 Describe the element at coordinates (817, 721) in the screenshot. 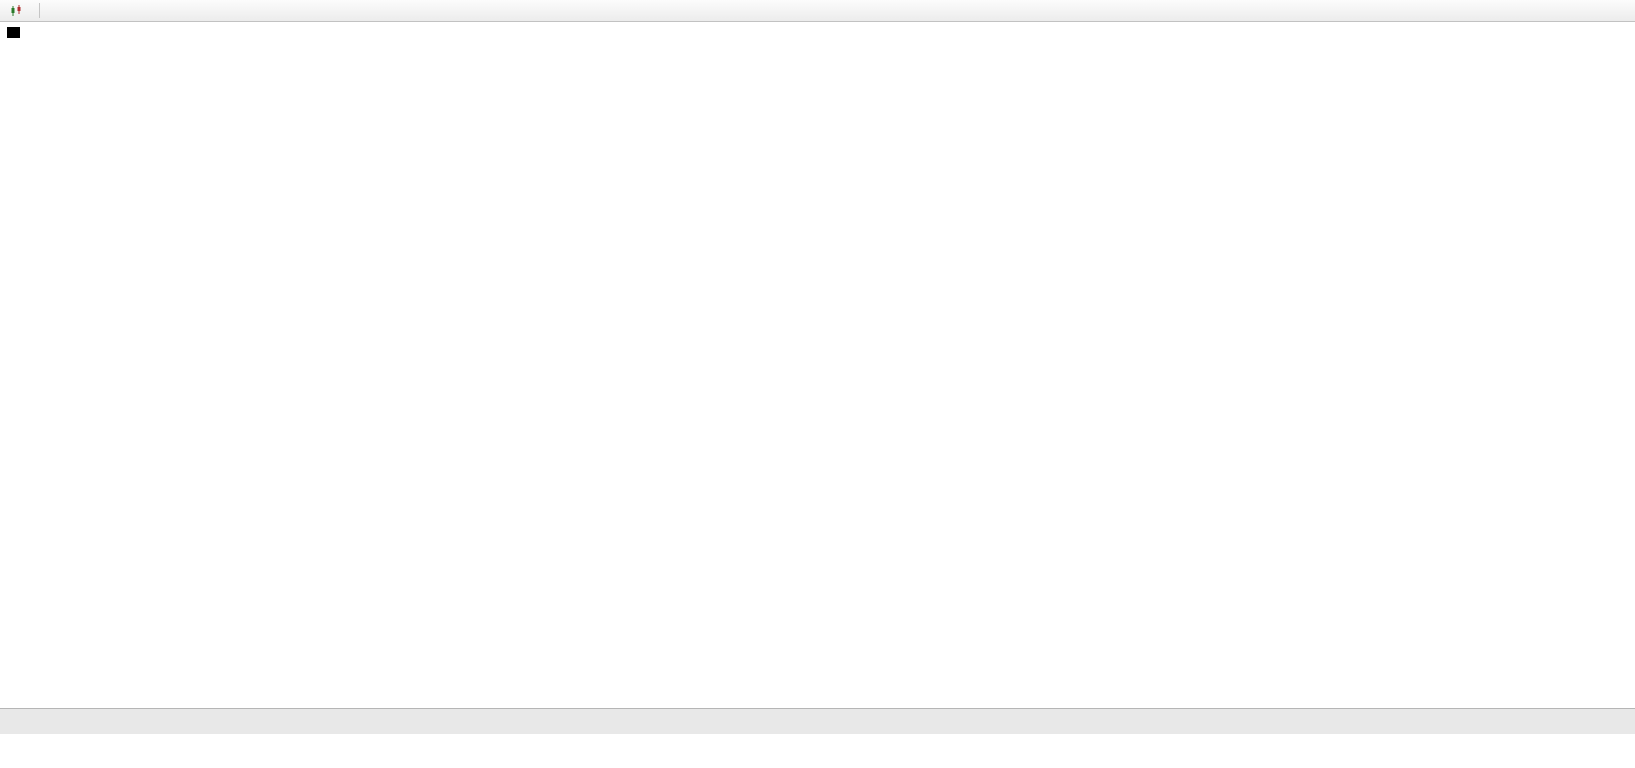

I see `chart-tabs-bar` at that location.